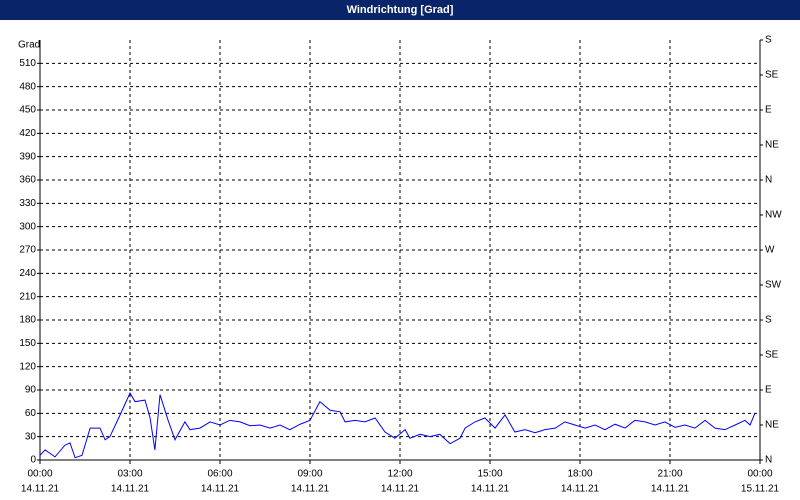 The width and height of the screenshot is (800, 500). Describe the element at coordinates (27, 180) in the screenshot. I see `y-tick-label: 360` at that location.